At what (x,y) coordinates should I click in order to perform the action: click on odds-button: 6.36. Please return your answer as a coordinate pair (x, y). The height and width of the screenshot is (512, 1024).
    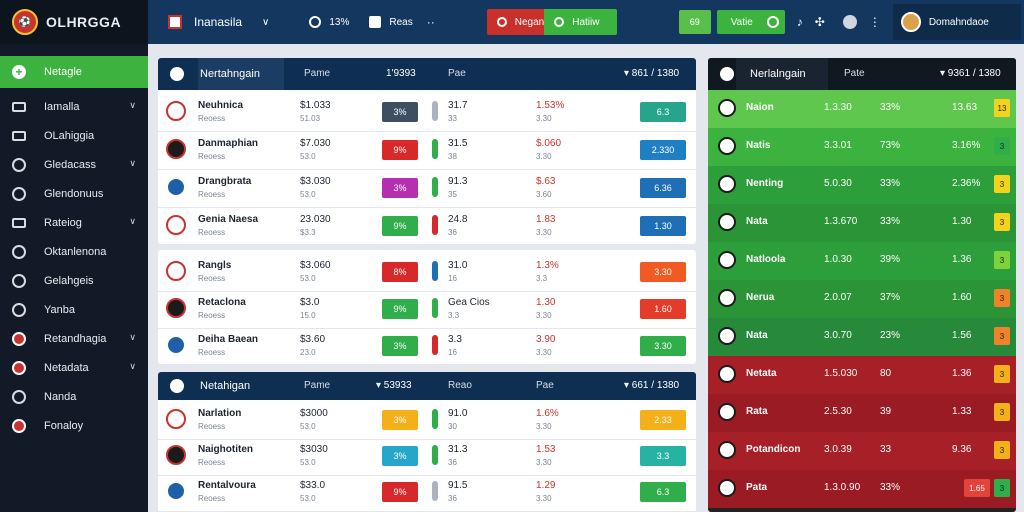
    Looking at the image, I should click on (663, 188).